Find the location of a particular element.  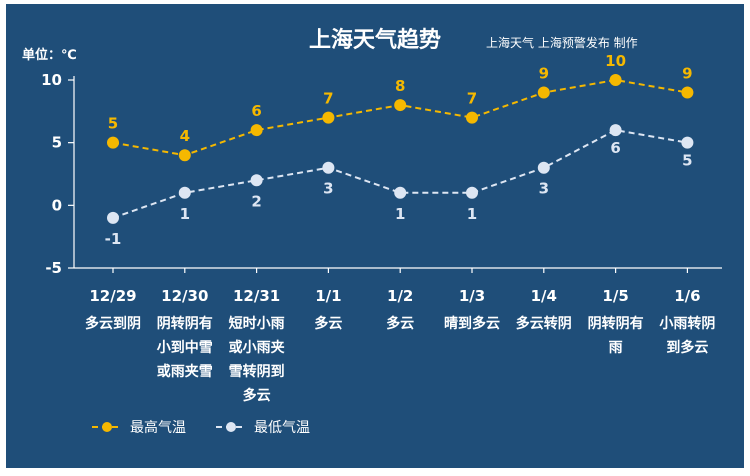

weather-text: 小到中雪 is located at coordinates (185, 347).